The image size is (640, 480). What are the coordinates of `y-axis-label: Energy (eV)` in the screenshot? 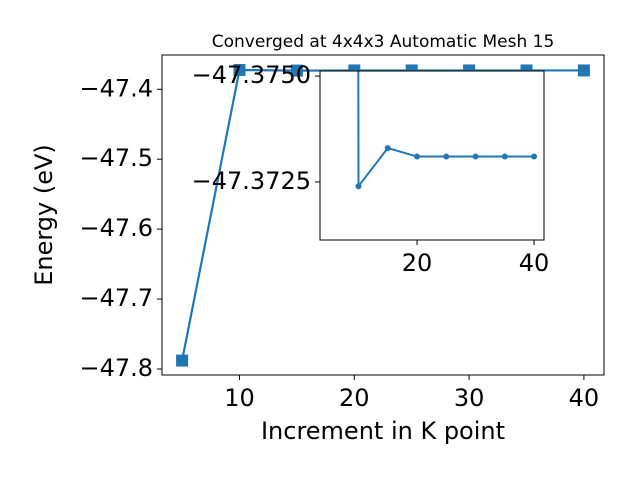 It's located at (44, 215).